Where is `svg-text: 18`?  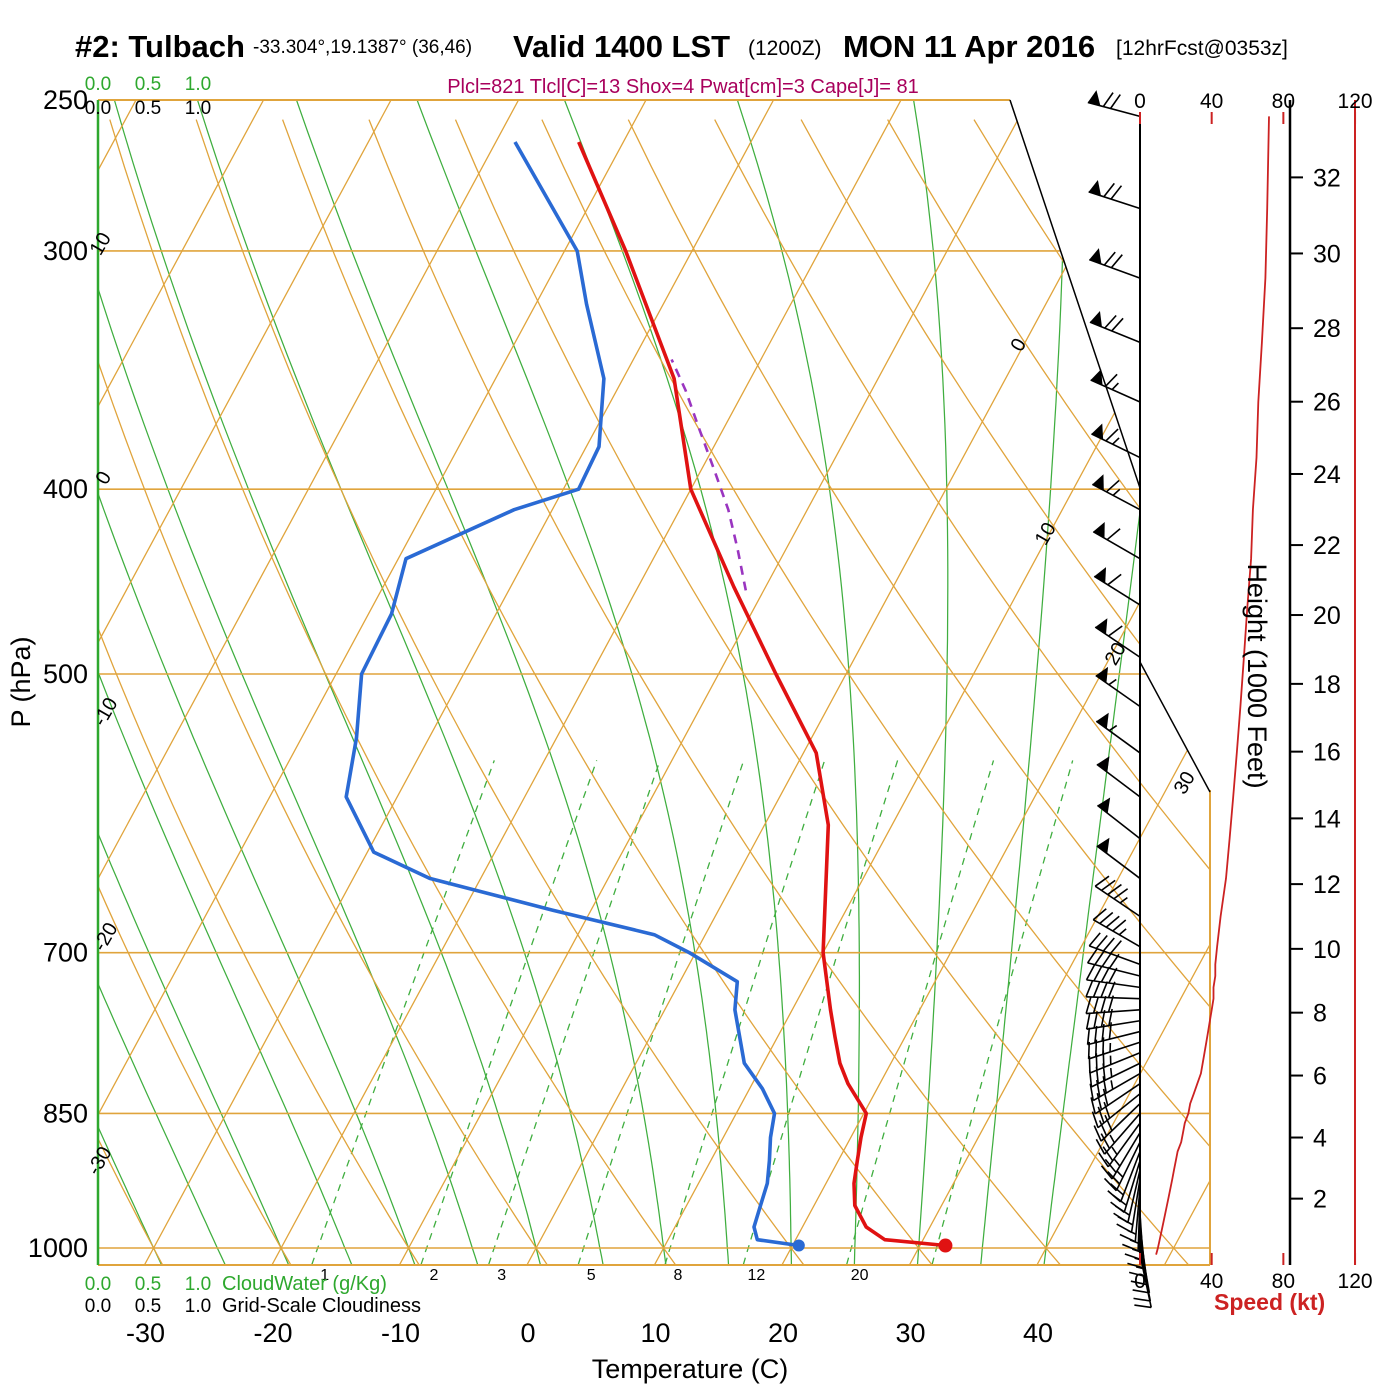 svg-text: 18 is located at coordinates (1327, 685).